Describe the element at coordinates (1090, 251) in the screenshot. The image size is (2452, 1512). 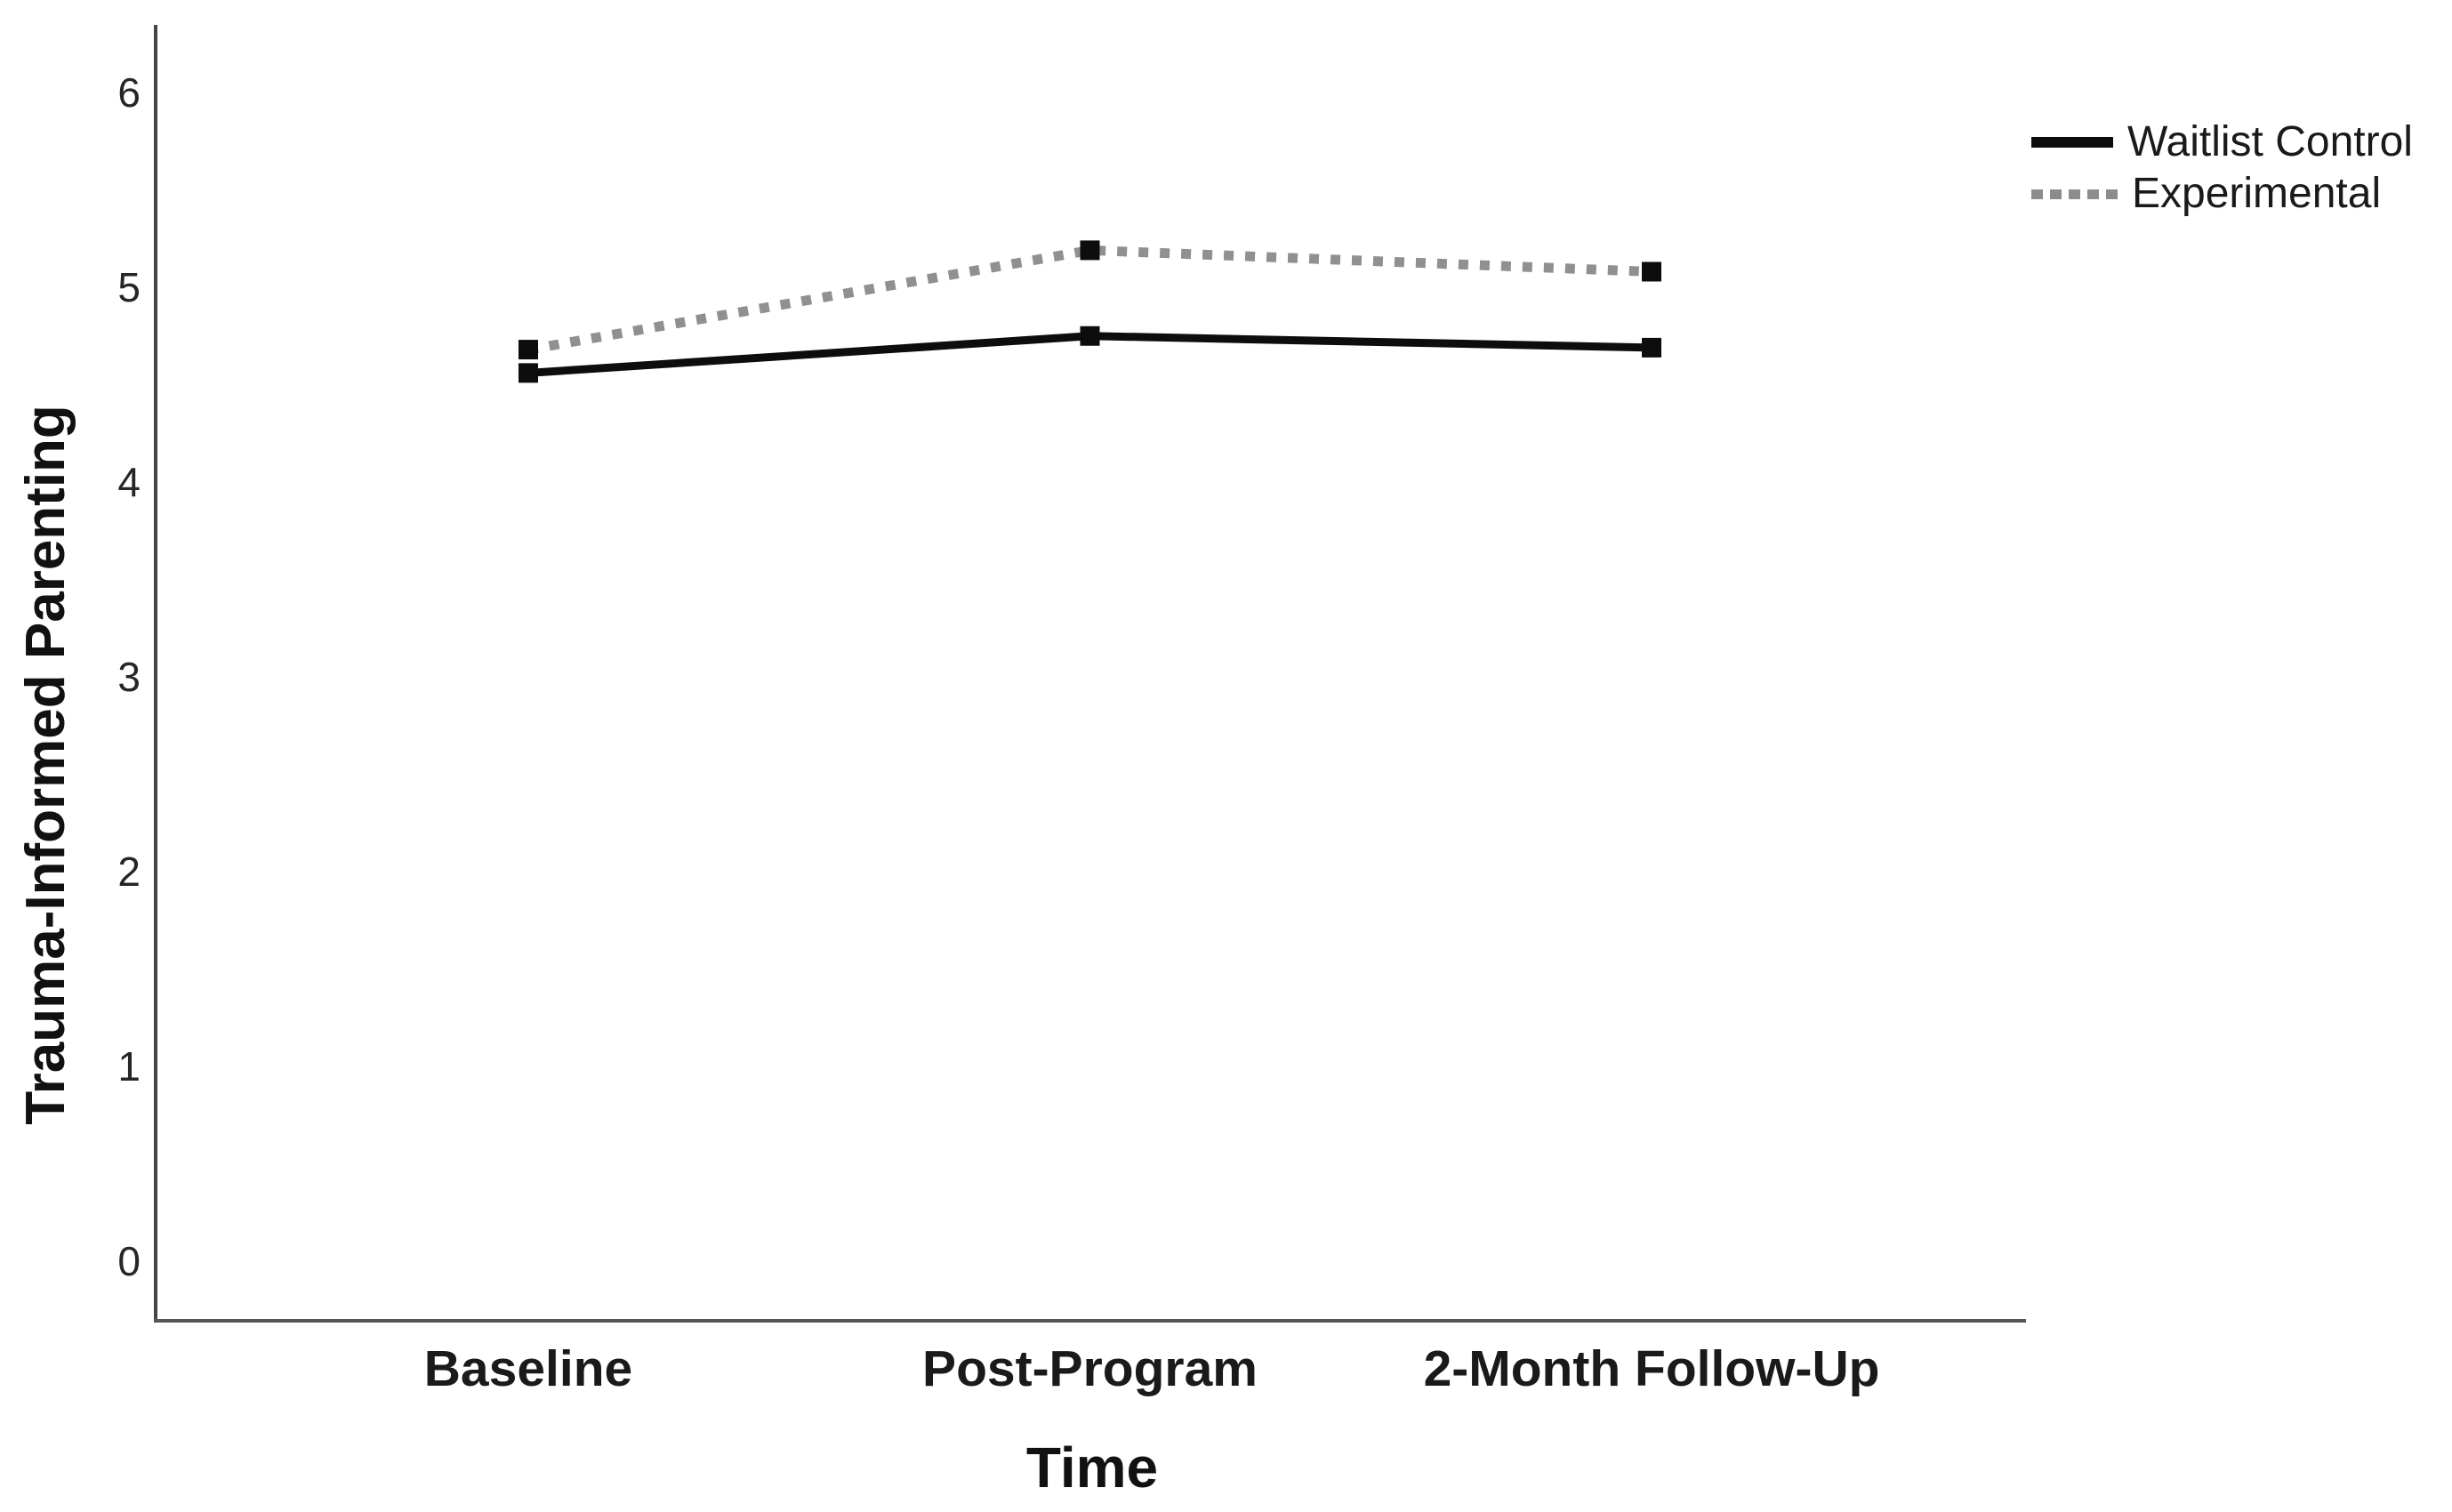
I see `data-point-marker-experimental-post-program` at that location.